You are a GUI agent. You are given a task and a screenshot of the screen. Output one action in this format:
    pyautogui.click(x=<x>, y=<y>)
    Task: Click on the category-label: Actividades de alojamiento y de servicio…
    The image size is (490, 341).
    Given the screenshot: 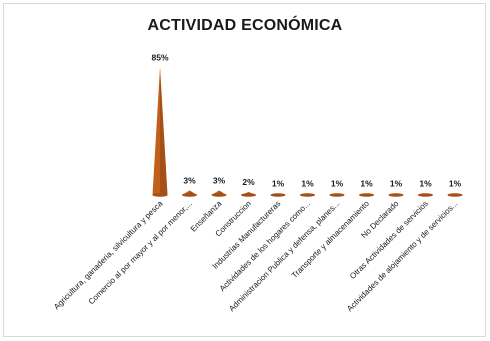 What is the action you would take?
    pyautogui.click(x=402, y=256)
    